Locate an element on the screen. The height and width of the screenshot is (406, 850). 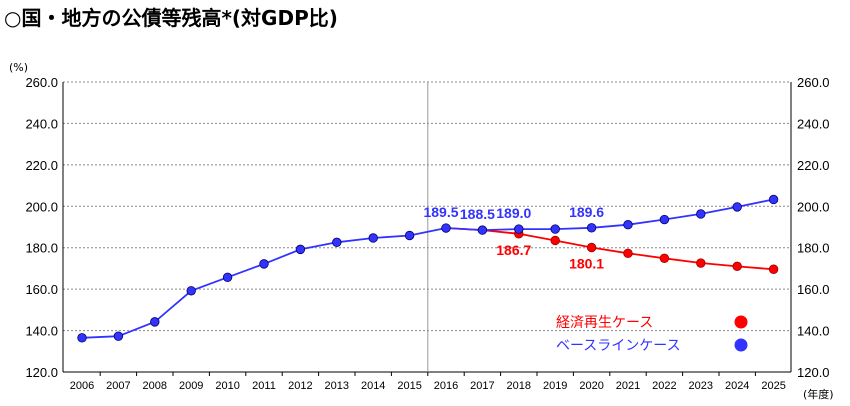
data-label: 180.1 is located at coordinates (586, 264).